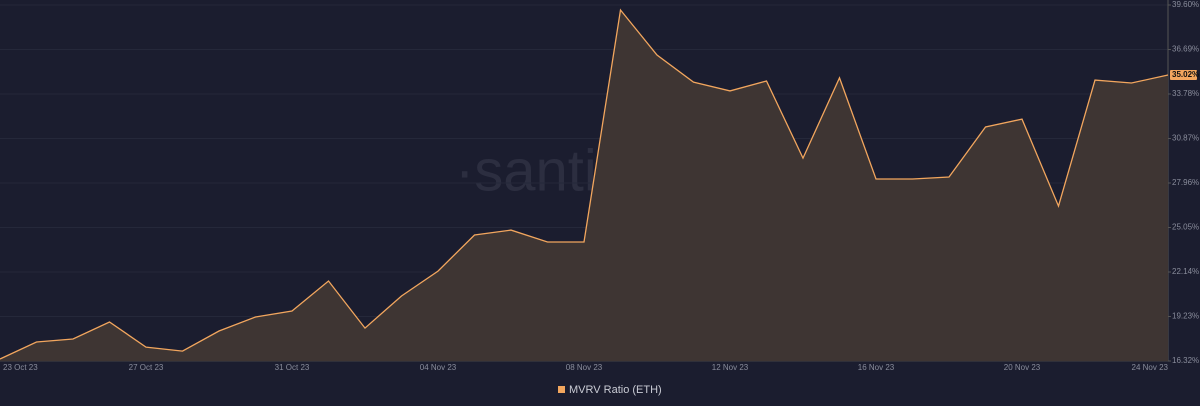  I want to click on y-tick-label: 22.14%, so click(1185, 271).